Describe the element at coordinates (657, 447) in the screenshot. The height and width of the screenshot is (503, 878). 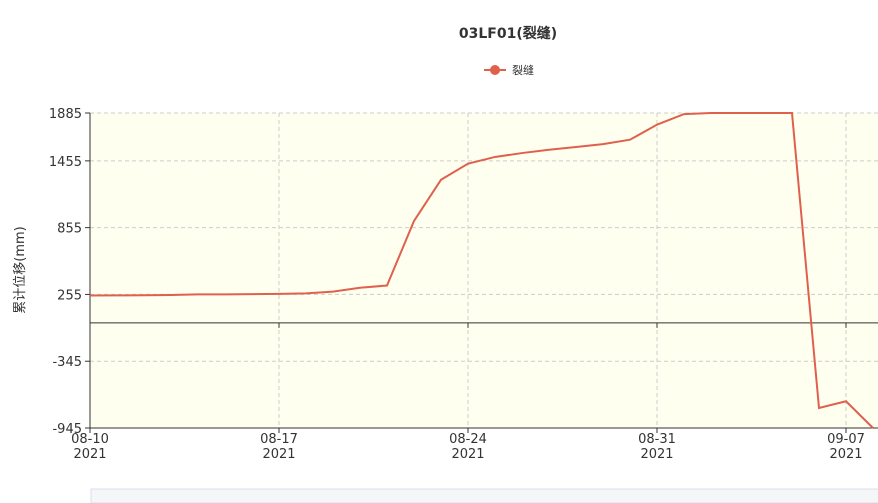
I see `x-tick-label: 08-31 2021` at that location.